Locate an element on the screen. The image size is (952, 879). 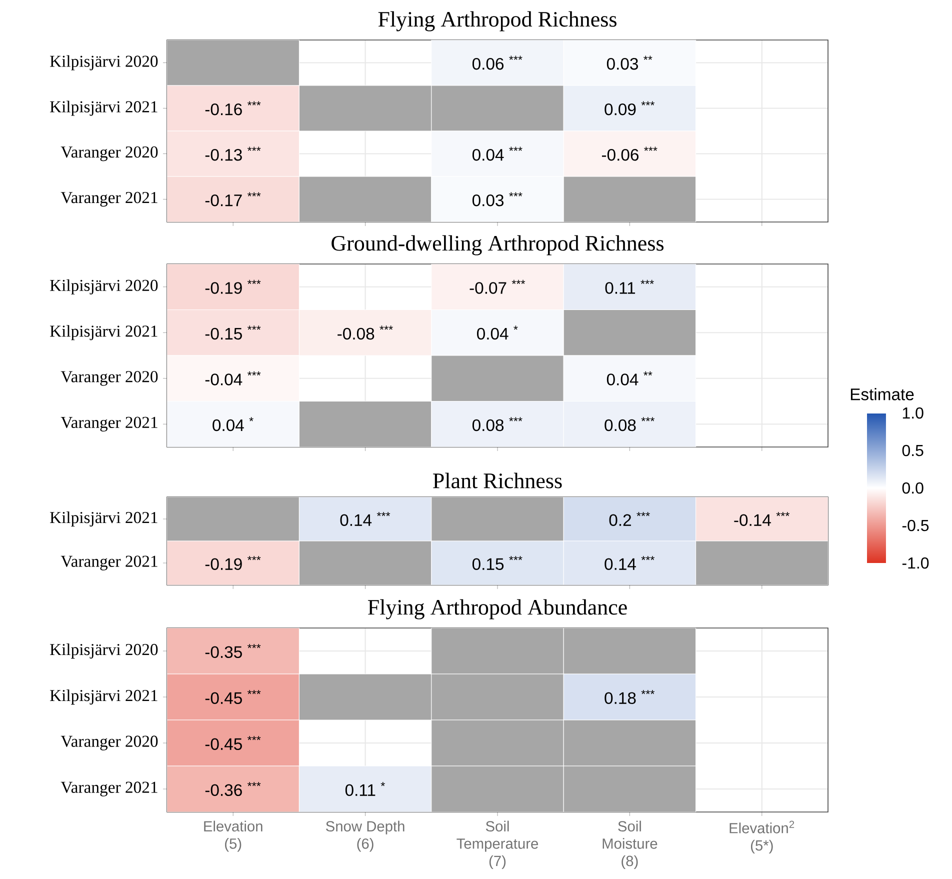
color-bar-title: Estimate is located at coordinates (882, 394).